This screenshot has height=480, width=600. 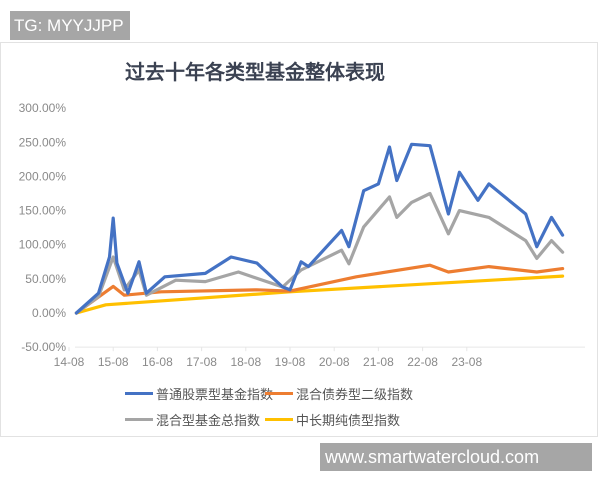 What do you see at coordinates (139, 419) in the screenshot?
I see `legend-swatch-hybrid` at bounding box center [139, 419].